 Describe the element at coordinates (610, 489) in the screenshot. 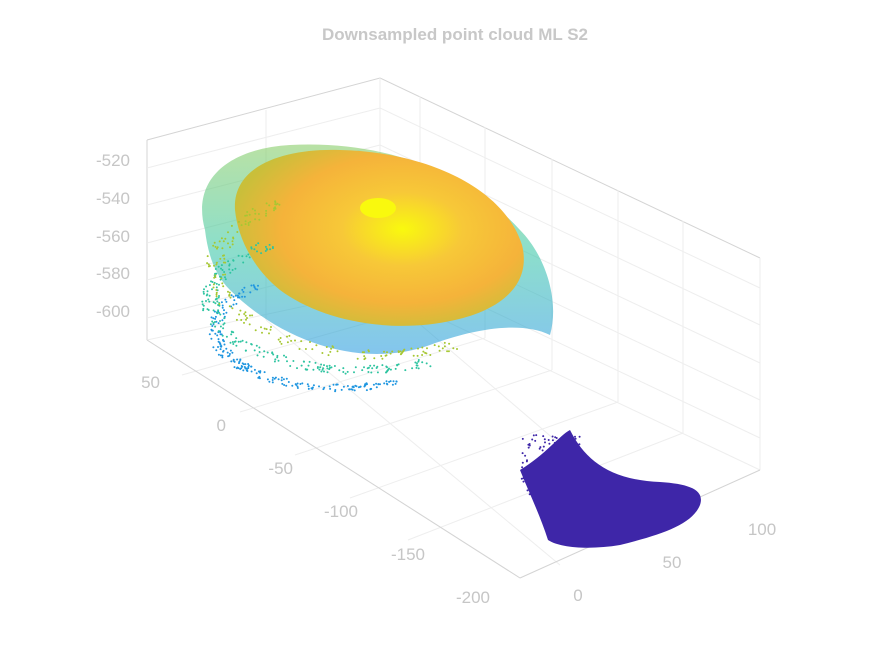

I see `patch-cluster` at that location.